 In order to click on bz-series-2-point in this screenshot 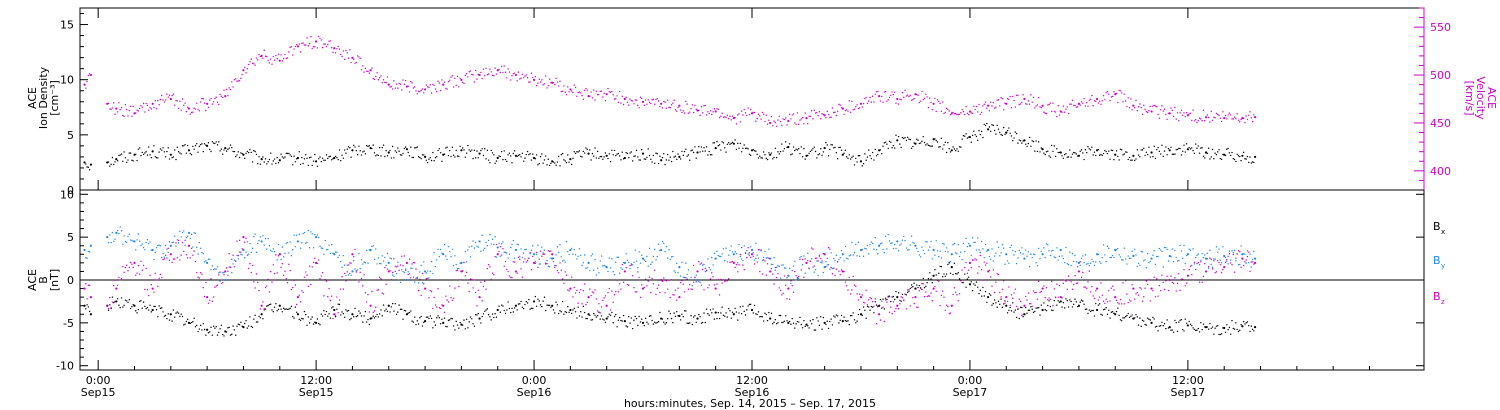, I will do `click(879, 314)`.